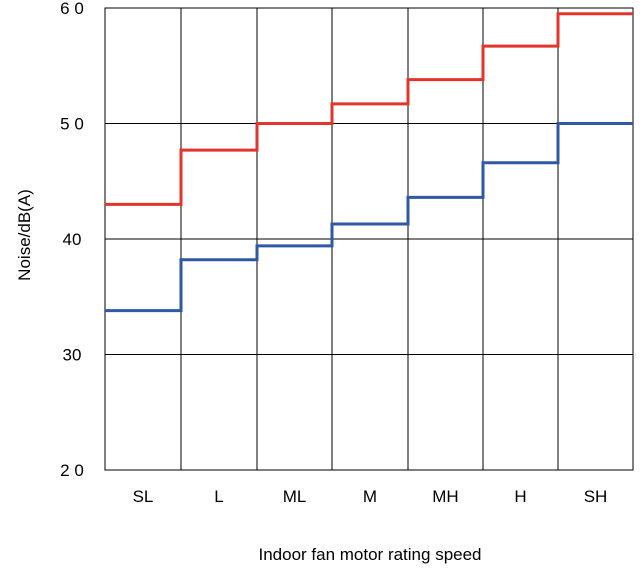  I want to click on y-tick-label: 2 0, so click(72, 470).